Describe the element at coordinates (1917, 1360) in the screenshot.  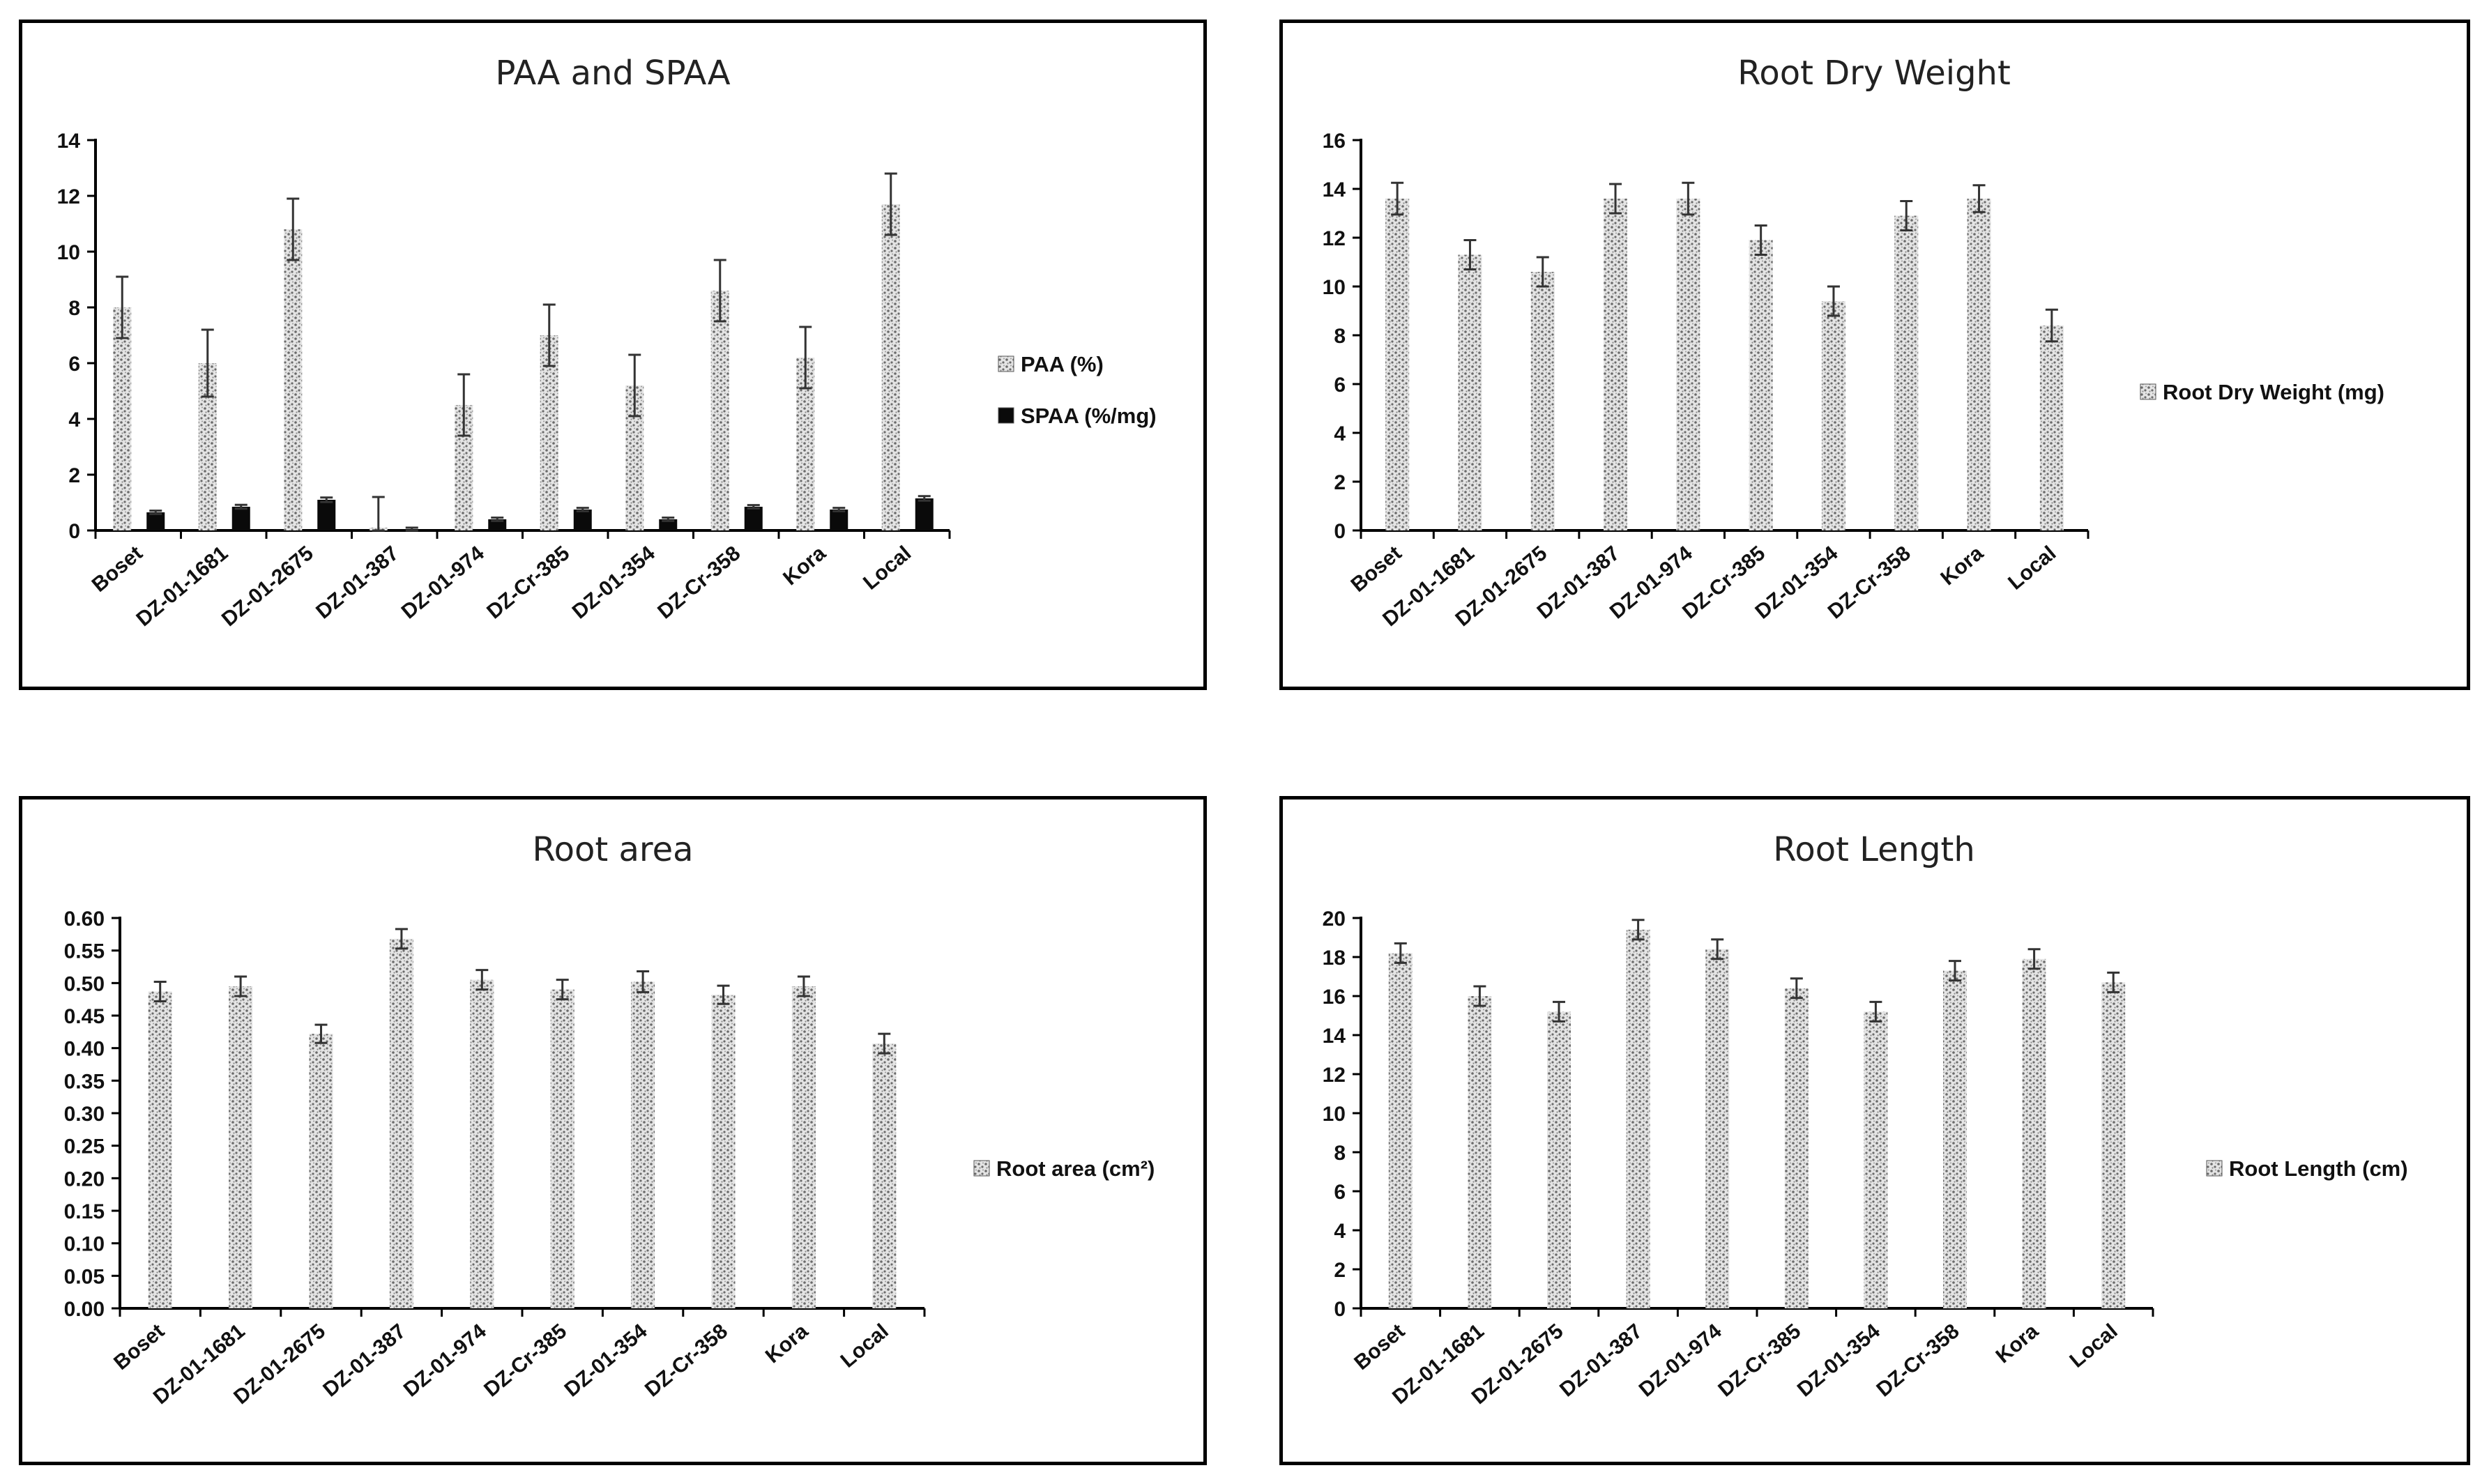
I see `x-category-label: DZ-Cr-358` at that location.